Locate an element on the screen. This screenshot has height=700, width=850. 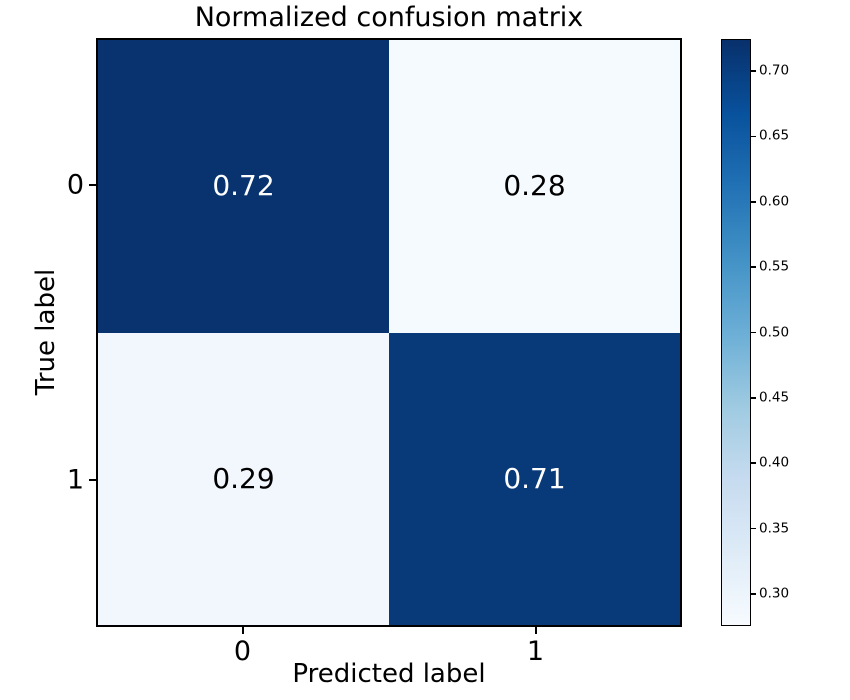
chart-title: Normalized confusion matrix is located at coordinates (389, 17).